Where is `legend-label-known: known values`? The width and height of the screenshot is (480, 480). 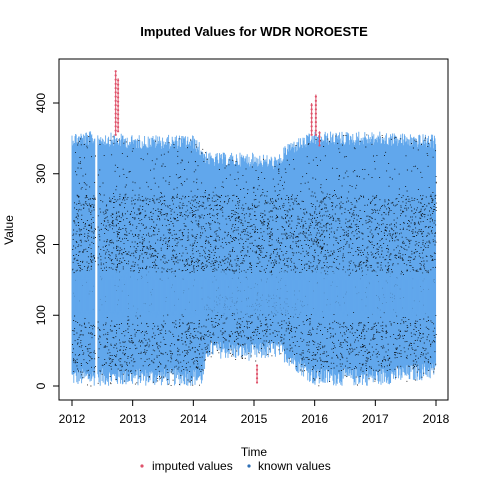
legend-label-known: known values is located at coordinates (294, 466).